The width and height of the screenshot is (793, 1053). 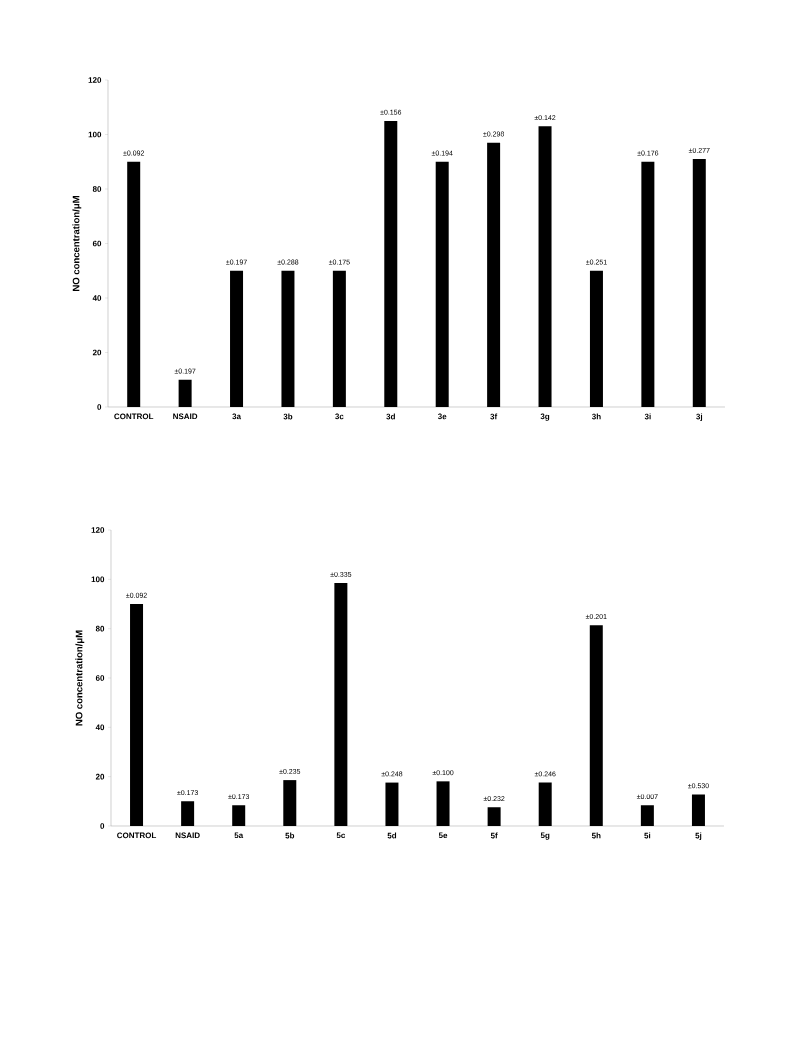 I want to click on x-tick-label: 5b, so click(x=290, y=835).